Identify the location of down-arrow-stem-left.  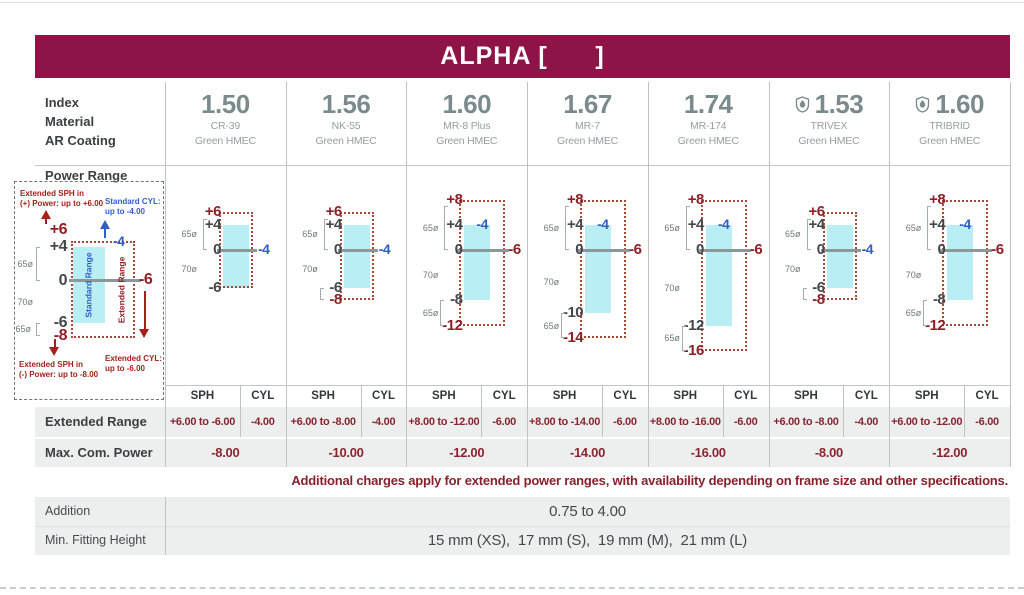
(55, 343).